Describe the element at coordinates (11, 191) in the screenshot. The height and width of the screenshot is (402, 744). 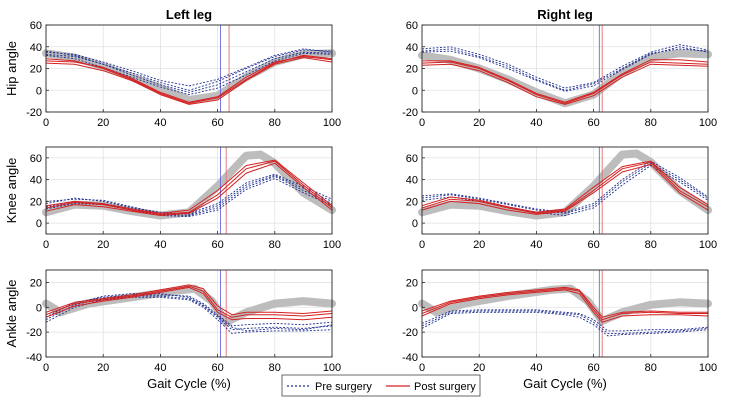
I see `y-axis-label: Knee angle` at that location.